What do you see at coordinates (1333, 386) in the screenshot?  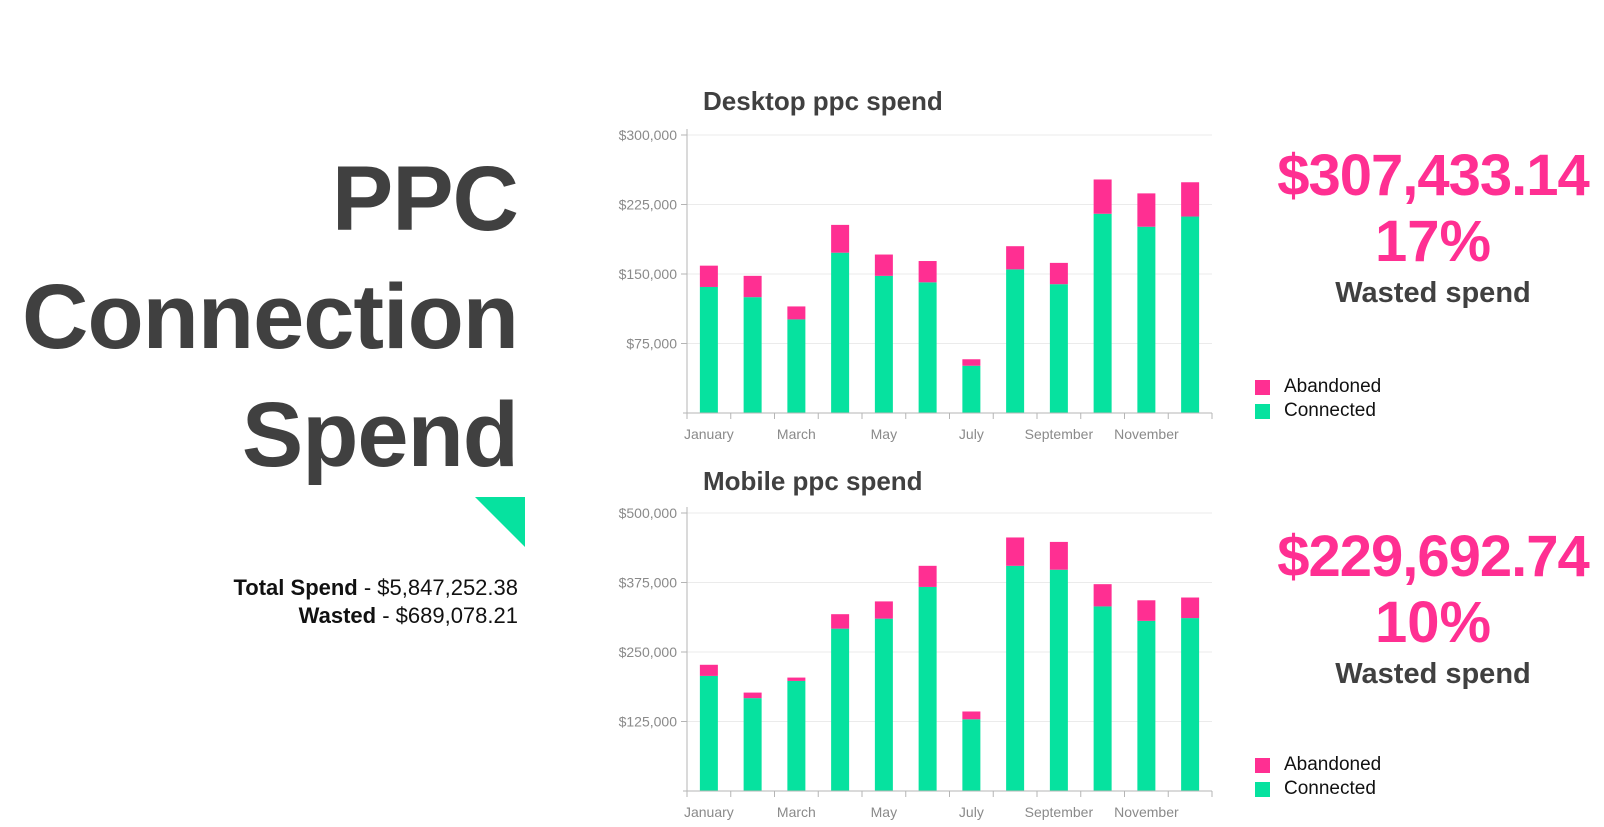 I see `legend-label-abandoned: Abandoned` at bounding box center [1333, 386].